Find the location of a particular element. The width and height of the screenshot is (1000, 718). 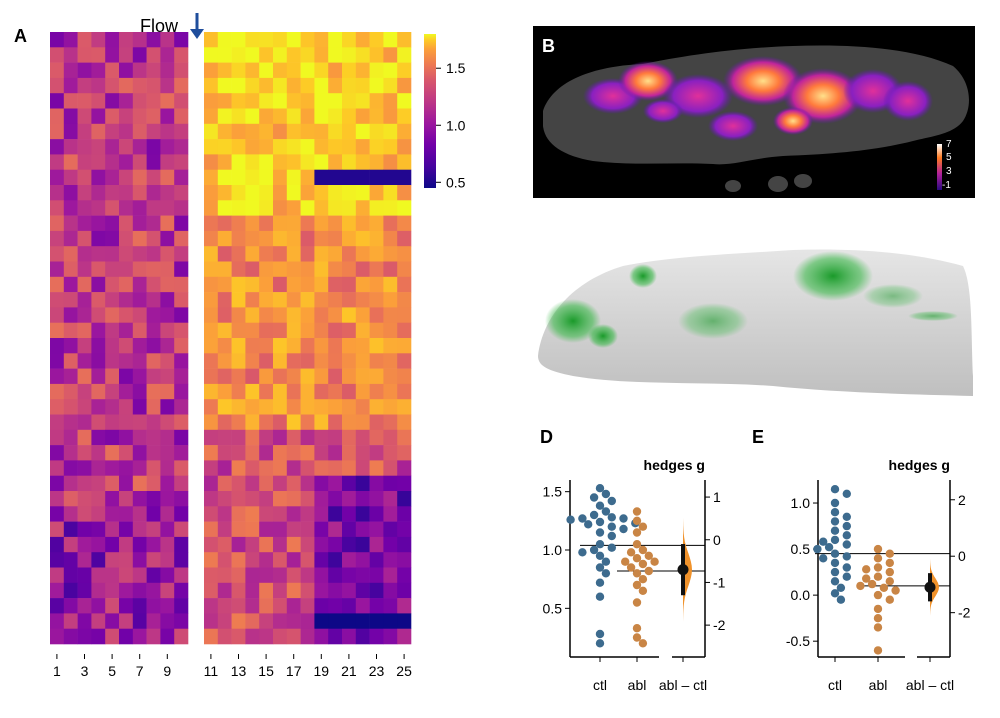

heatmap-x-tick-label: 21 is located at coordinates (349, 671).